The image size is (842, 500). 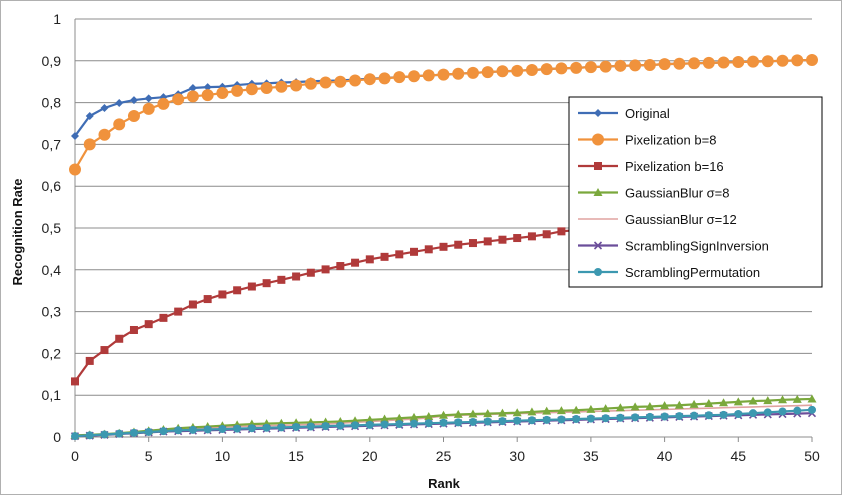 What do you see at coordinates (370, 456) in the screenshot?
I see `x-tick-label: 20` at bounding box center [370, 456].